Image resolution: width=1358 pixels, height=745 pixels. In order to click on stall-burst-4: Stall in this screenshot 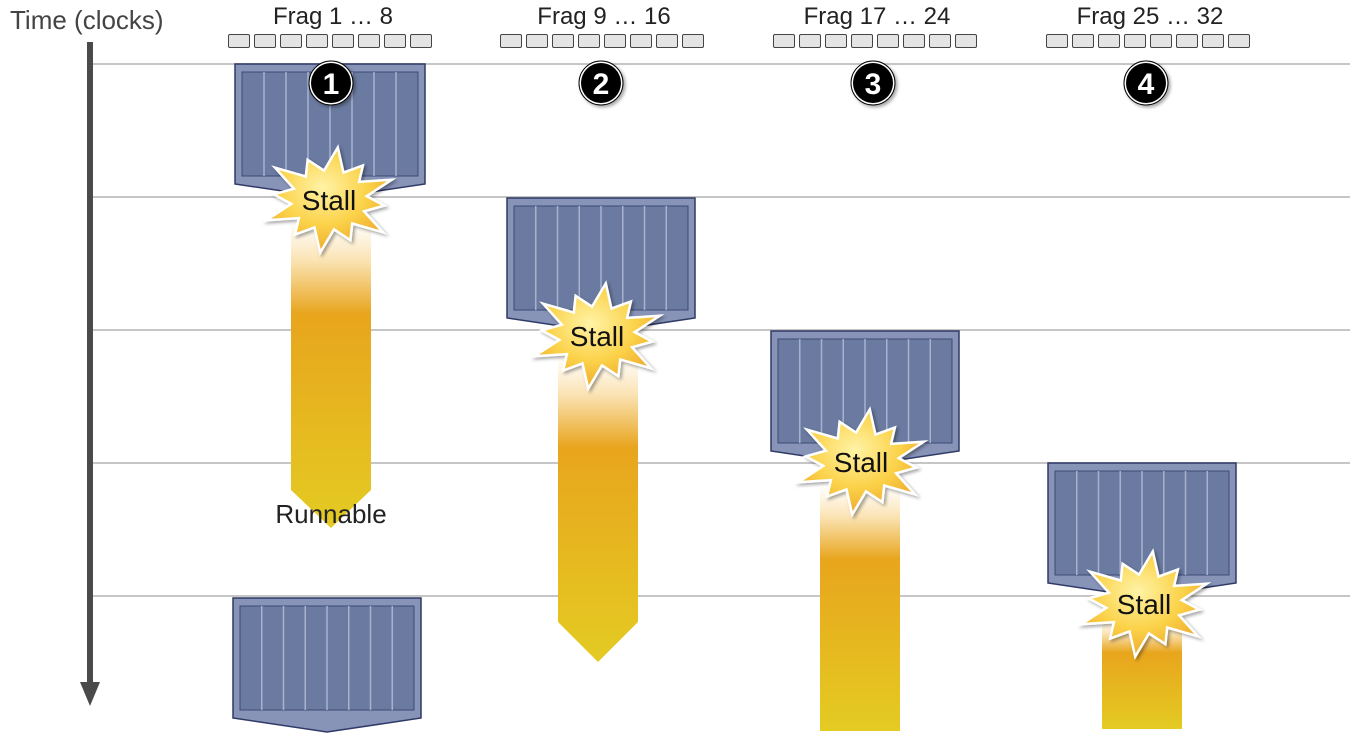, I will do `click(1144, 604)`.